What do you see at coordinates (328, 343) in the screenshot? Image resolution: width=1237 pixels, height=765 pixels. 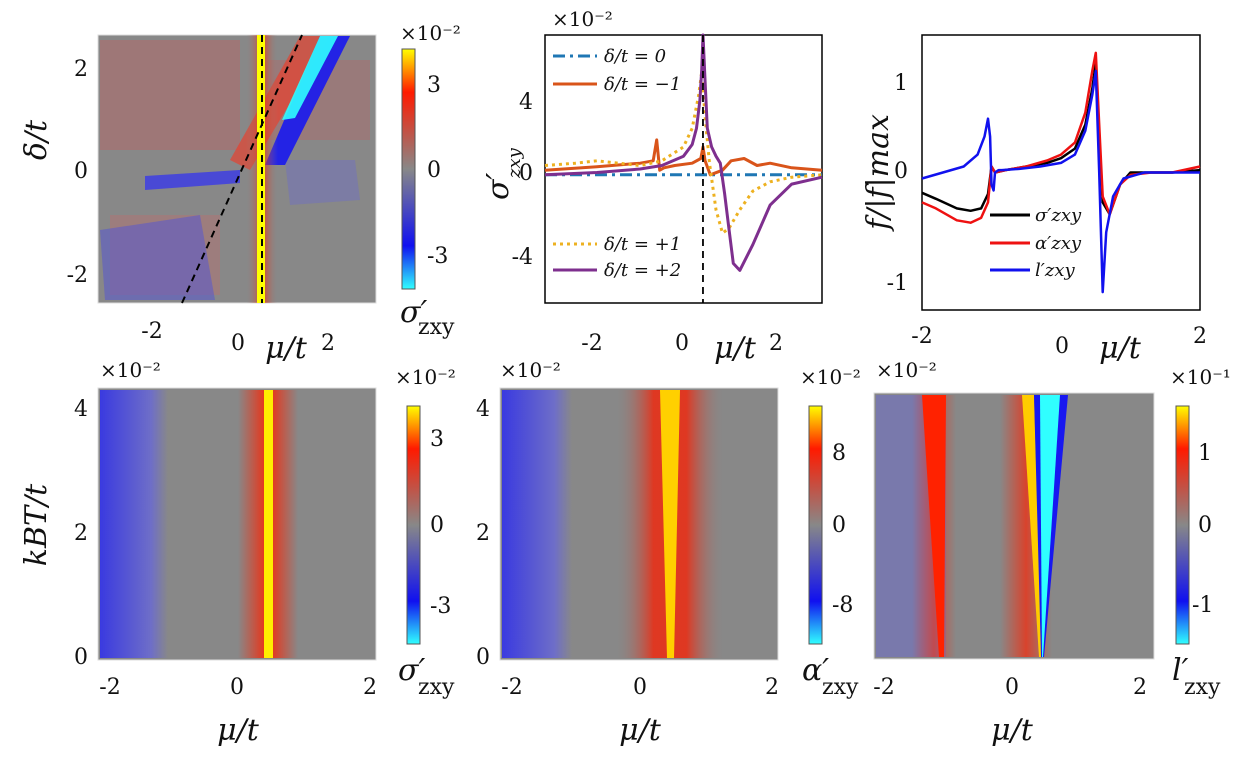 I see `panel-a-xtick-2: 2` at bounding box center [328, 343].